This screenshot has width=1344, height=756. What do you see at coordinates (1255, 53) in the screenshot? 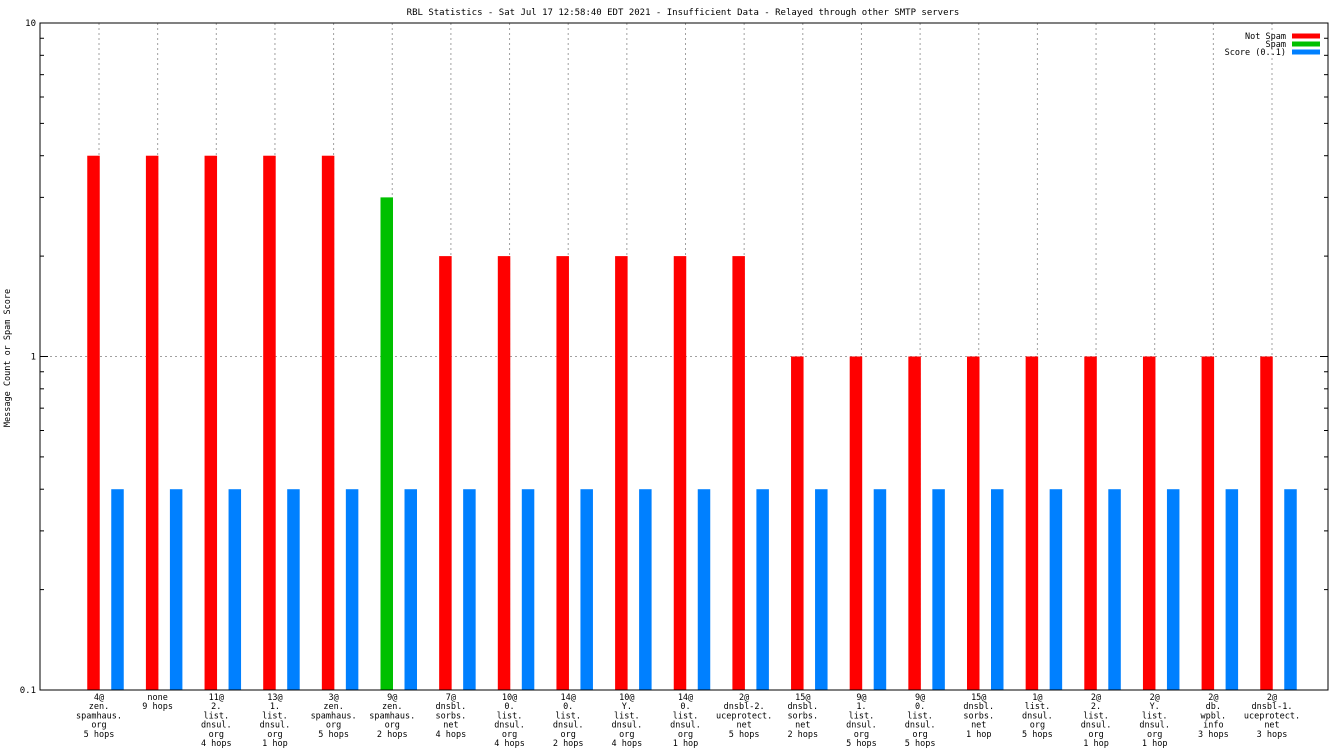
I see `legend-label: Score (0..1)` at bounding box center [1255, 53].